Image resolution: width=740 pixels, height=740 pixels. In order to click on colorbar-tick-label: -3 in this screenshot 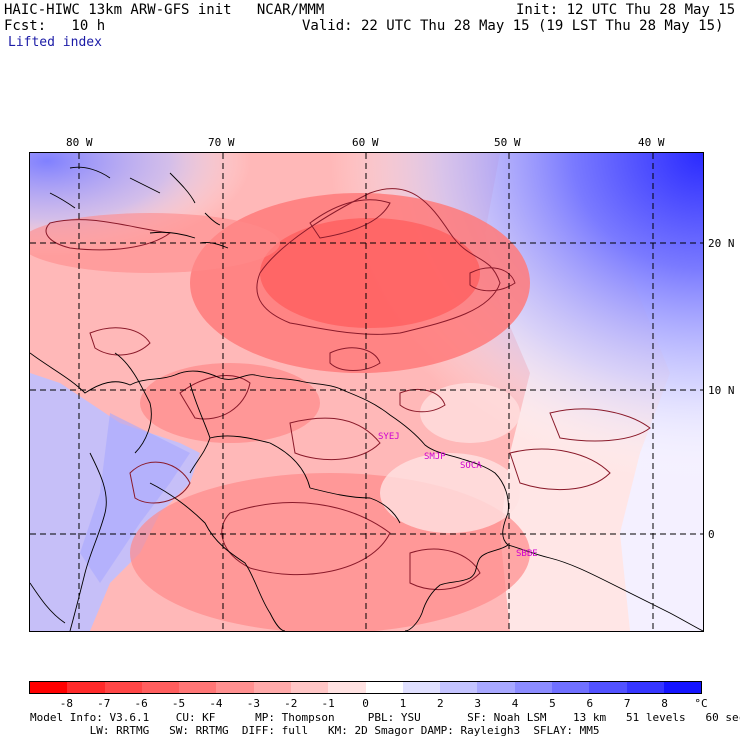, I will do `click(253, 703)`.